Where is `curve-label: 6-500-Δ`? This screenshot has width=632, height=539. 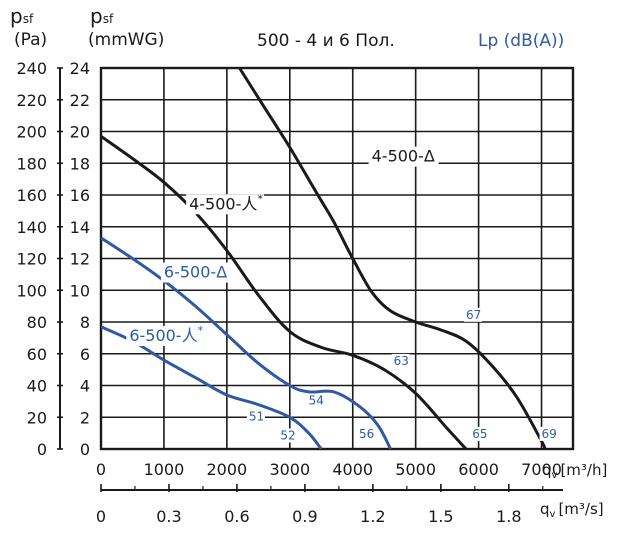 curve-label: 6-500-Δ is located at coordinates (195, 272).